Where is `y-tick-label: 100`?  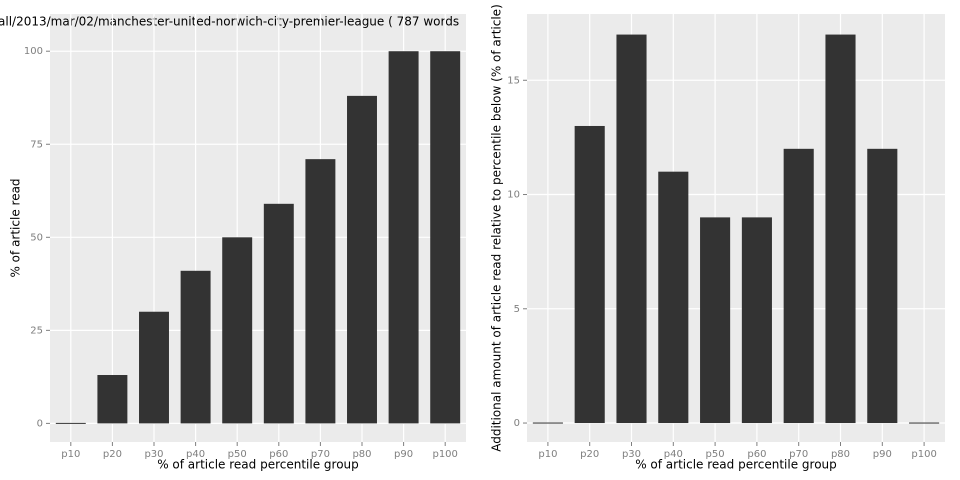 y-tick-label: 100 is located at coordinates (33, 51).